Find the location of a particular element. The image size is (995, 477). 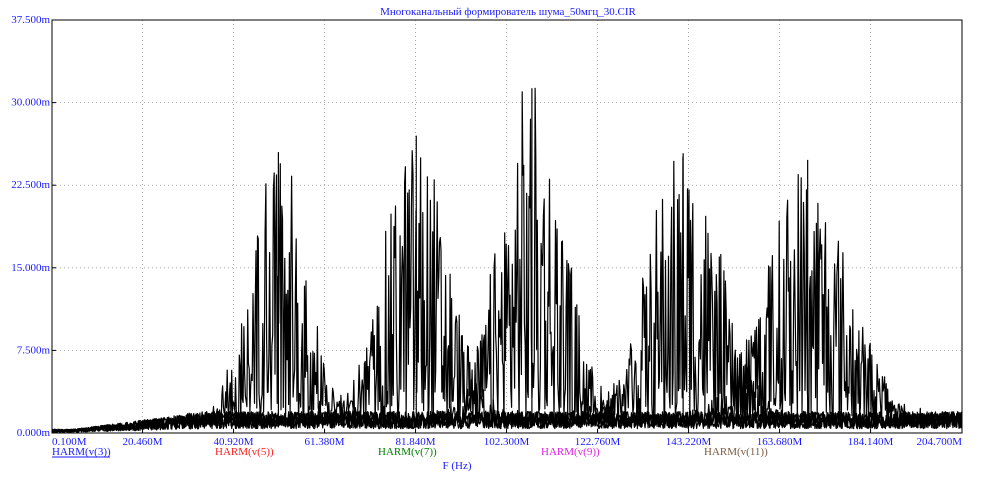

y-axis-ticks: 0.000m 7.500m 15.000m 22.500m 30.000m 37.500m is located at coordinates (33, 226).